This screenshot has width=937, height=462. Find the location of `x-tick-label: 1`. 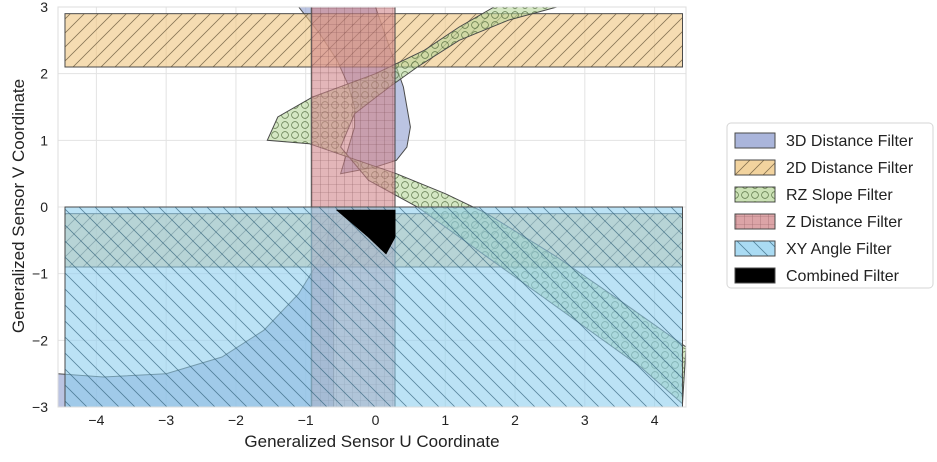

x-tick-label: 1 is located at coordinates (445, 420).